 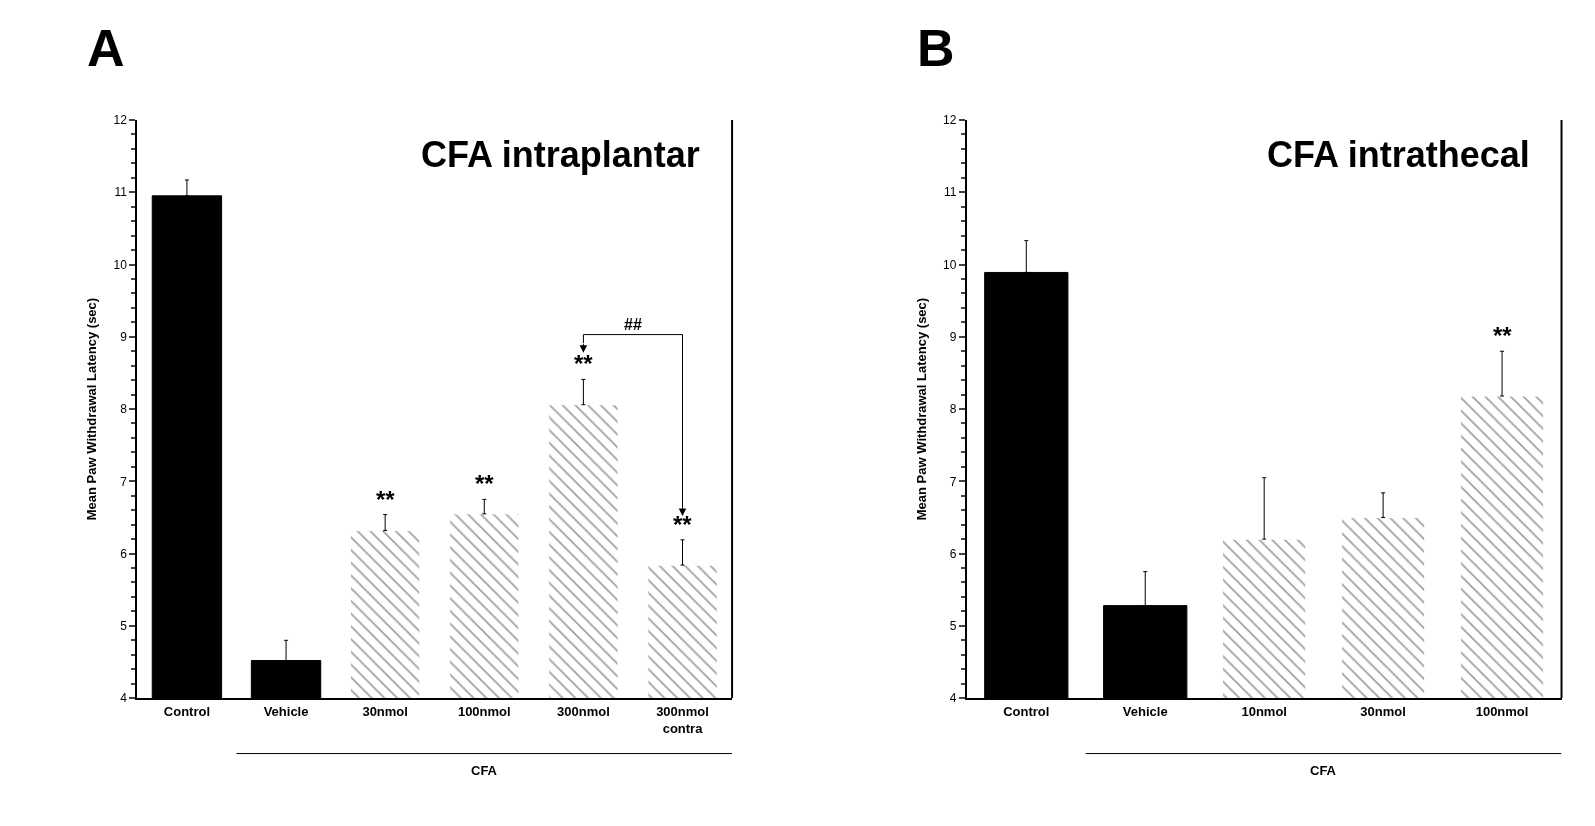 I want to click on x-tick-label: 300nmol, so click(x=583, y=711).